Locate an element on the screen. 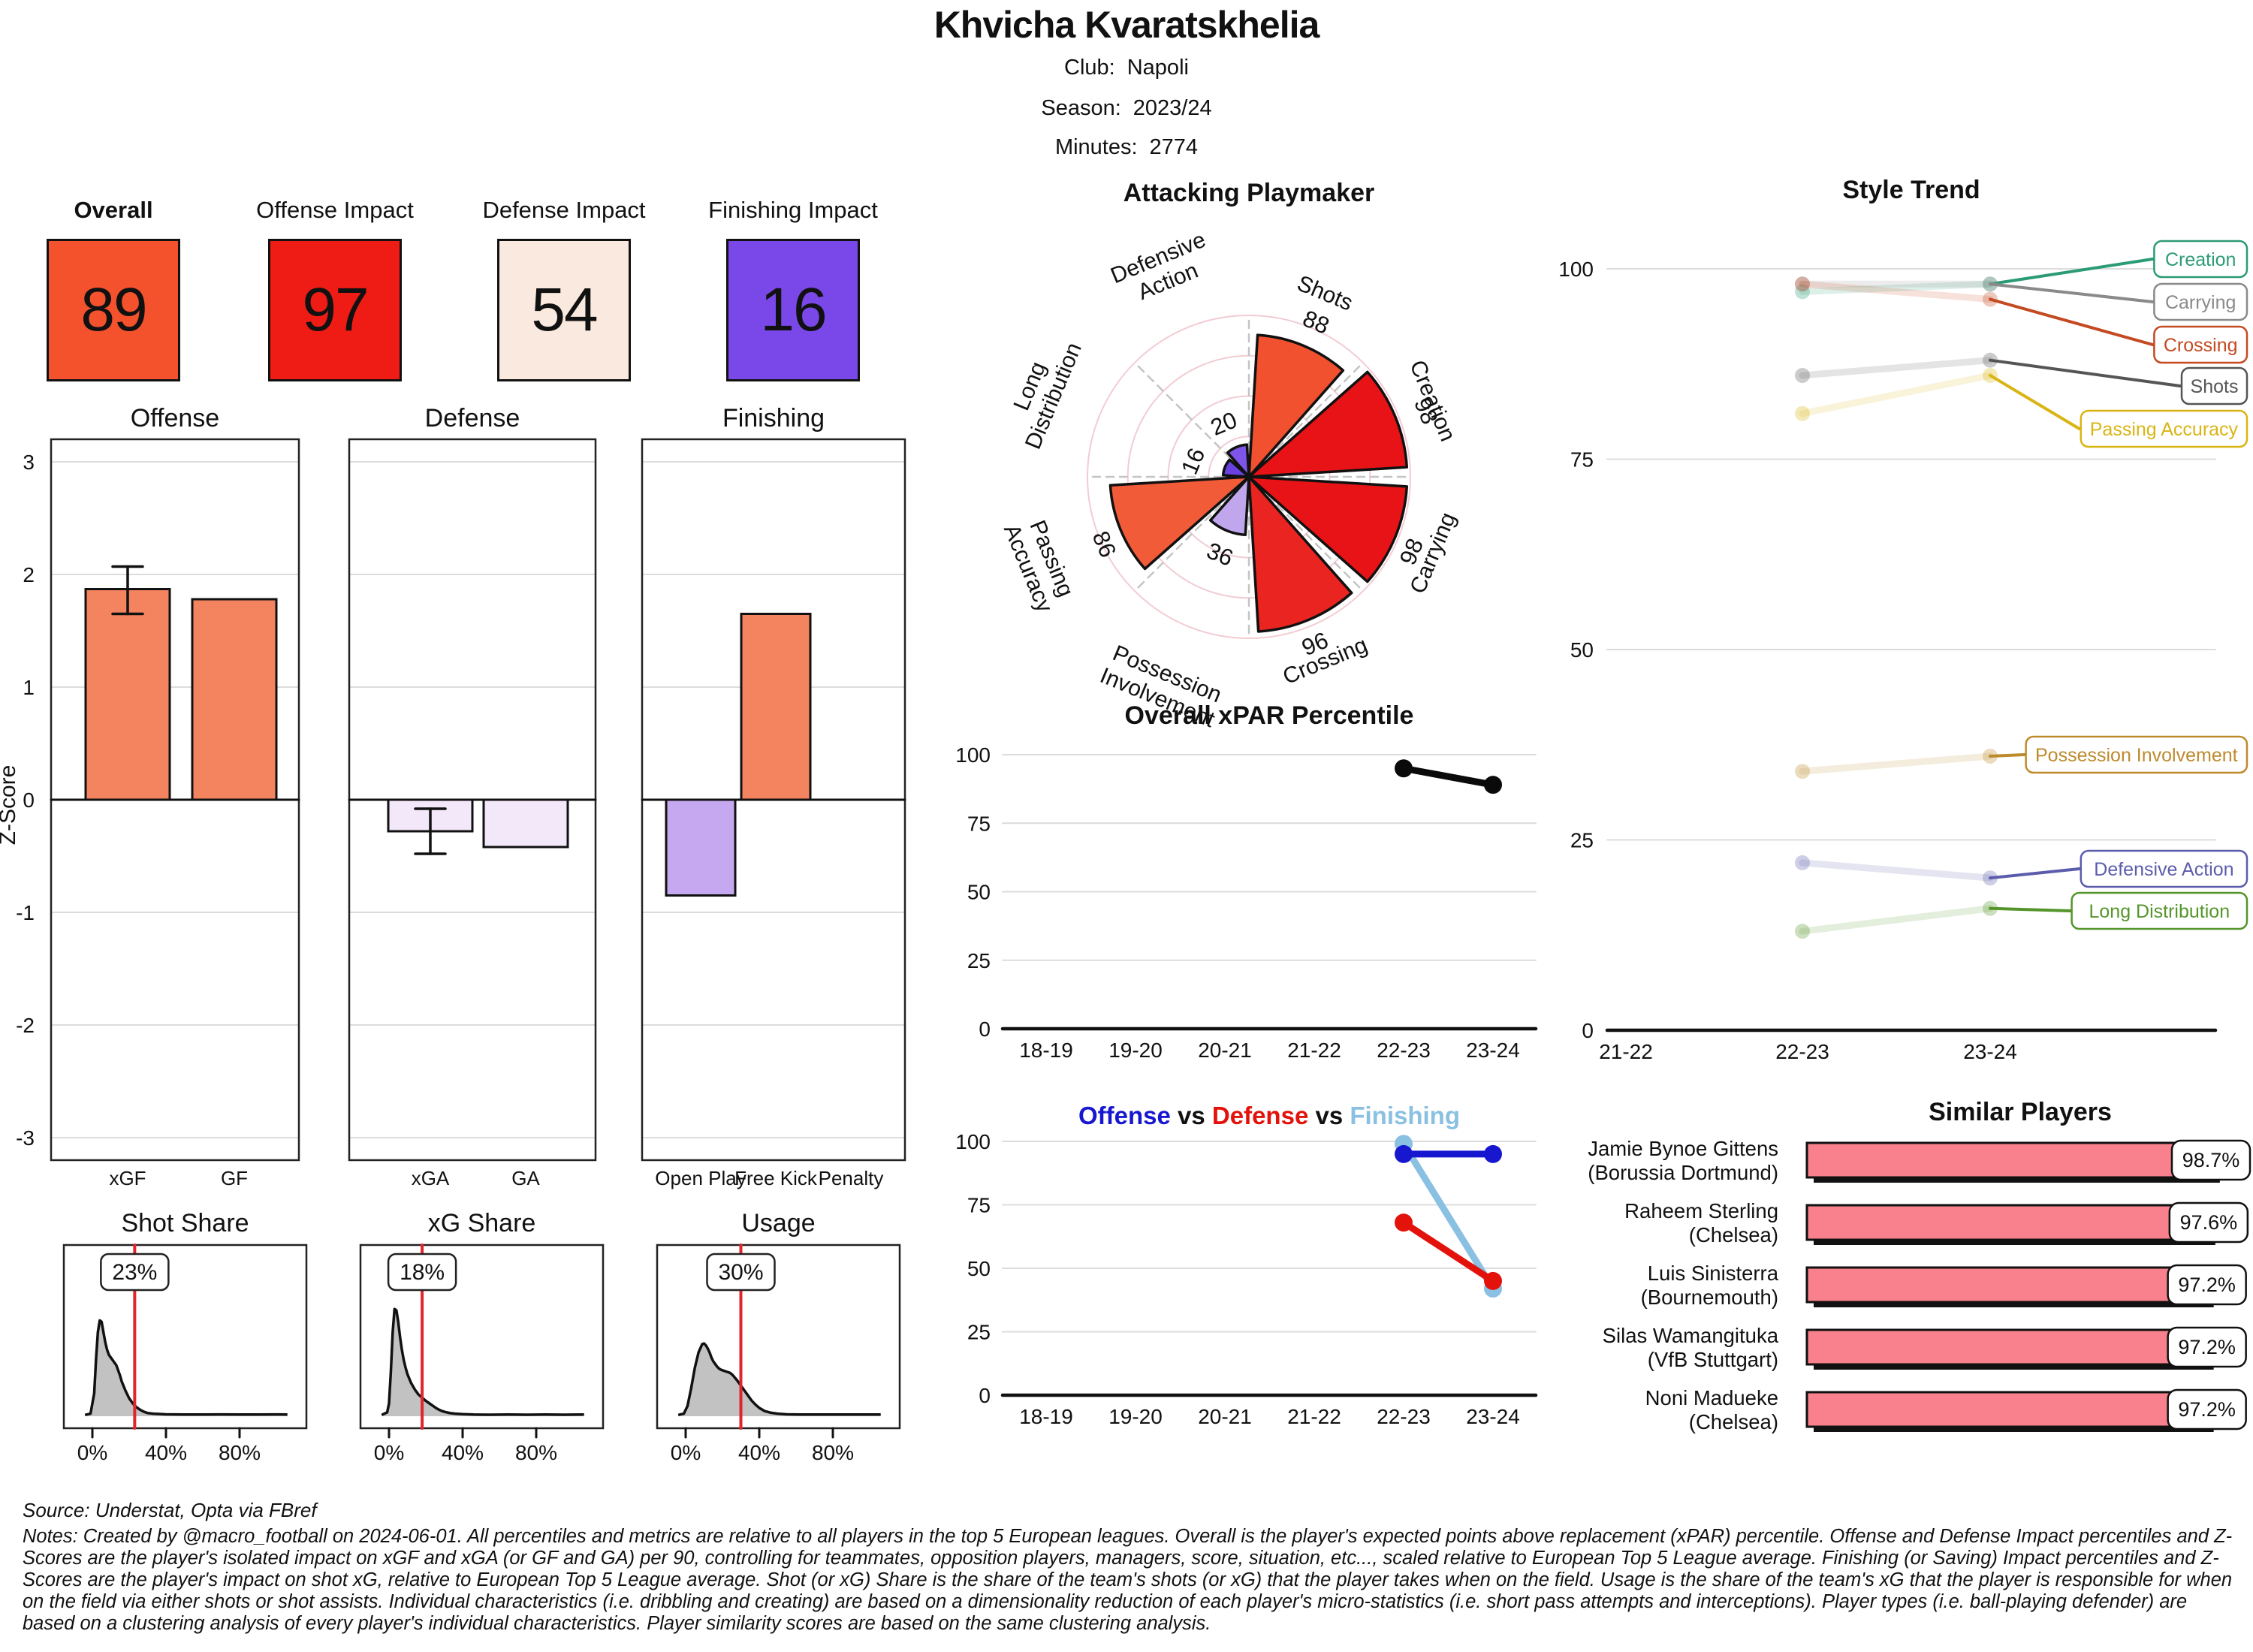  wedge-shots is located at coordinates (1296, 405).